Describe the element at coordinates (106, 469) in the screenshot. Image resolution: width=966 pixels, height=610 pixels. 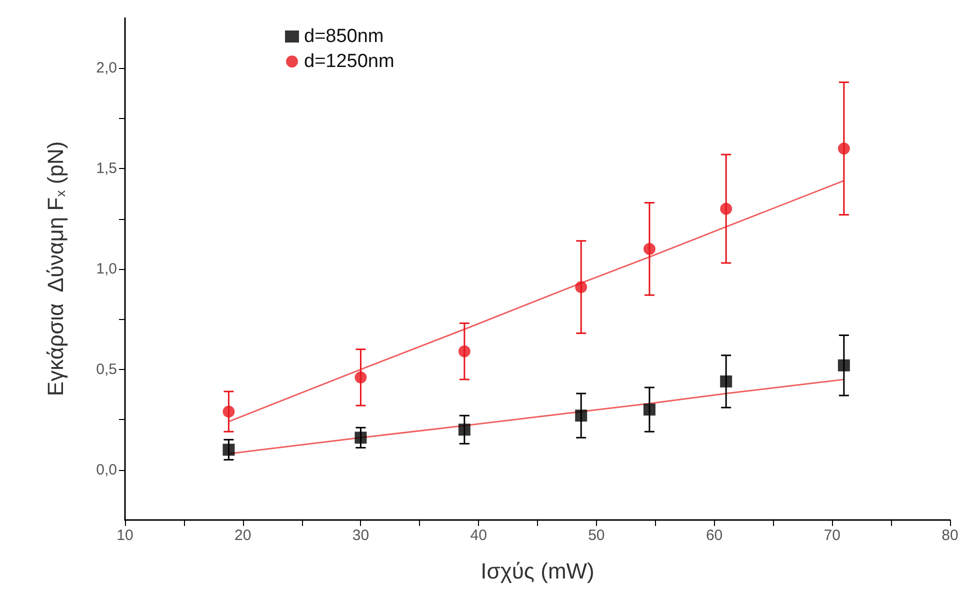
I see `y-tick-label: 0,0` at that location.